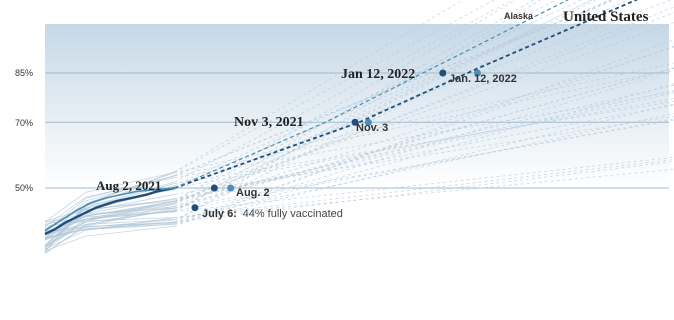 Image resolution: width=674 pixels, height=320 pixels. What do you see at coordinates (519, 16) in the screenshot?
I see `series-label-alaska: Alaska` at bounding box center [519, 16].